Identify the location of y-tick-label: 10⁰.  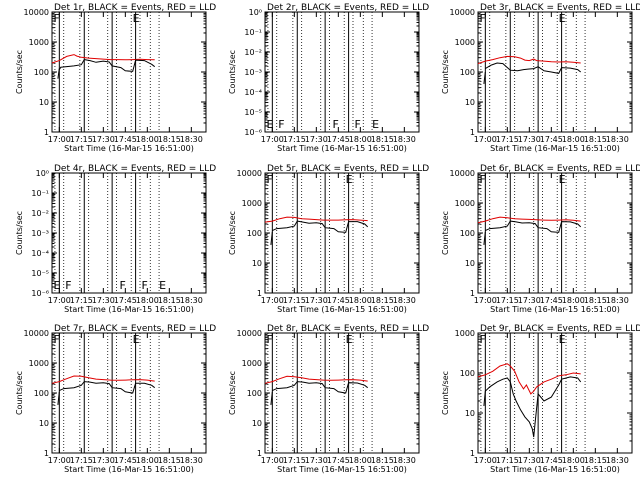
(255, 12).